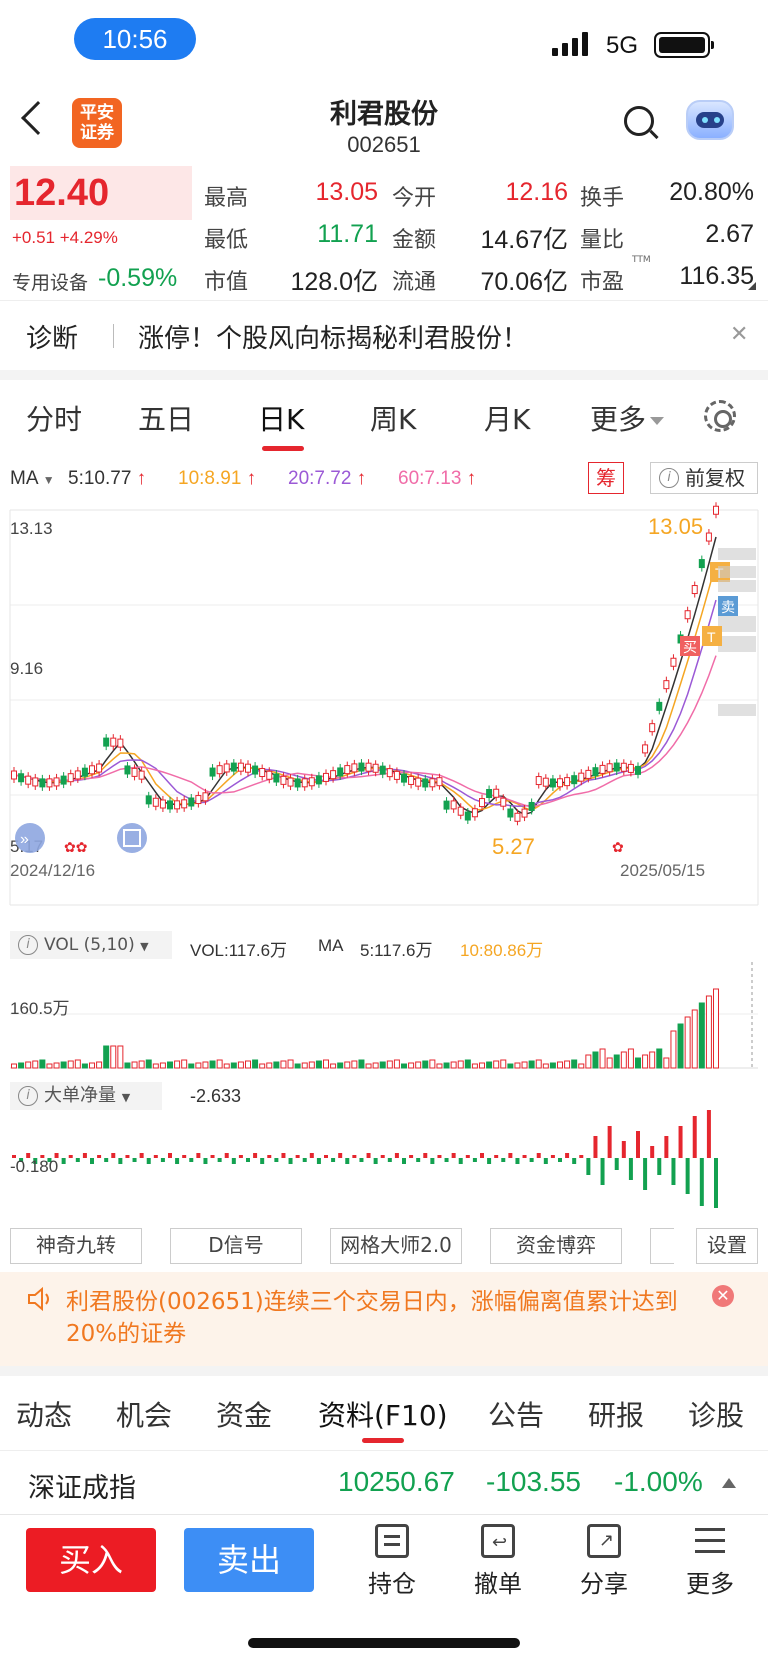 The height and width of the screenshot is (1662, 768). I want to click on tab-research: 研报, so click(616, 1415).